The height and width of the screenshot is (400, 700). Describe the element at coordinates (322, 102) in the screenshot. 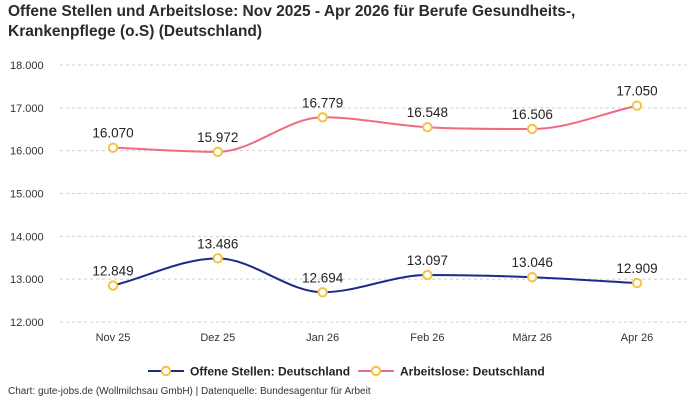

I see `data-label: 16.779` at that location.